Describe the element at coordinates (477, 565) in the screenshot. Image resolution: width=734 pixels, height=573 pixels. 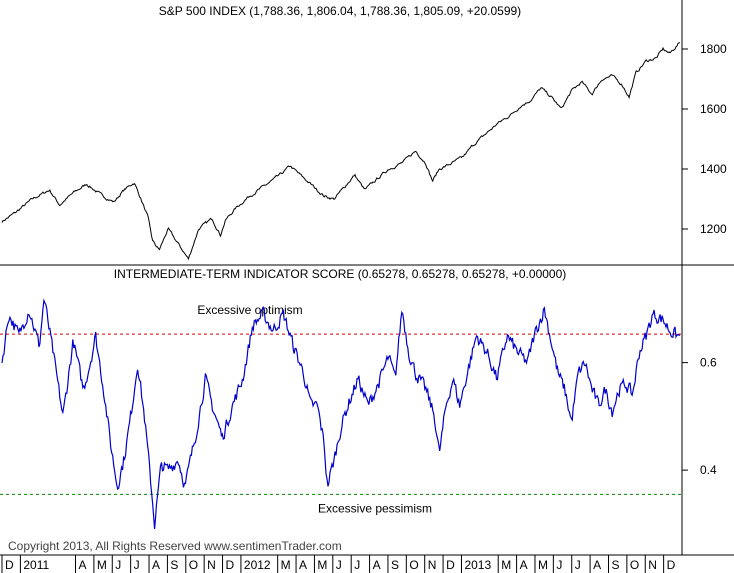
I see `x-tick-label: 2013` at that location.